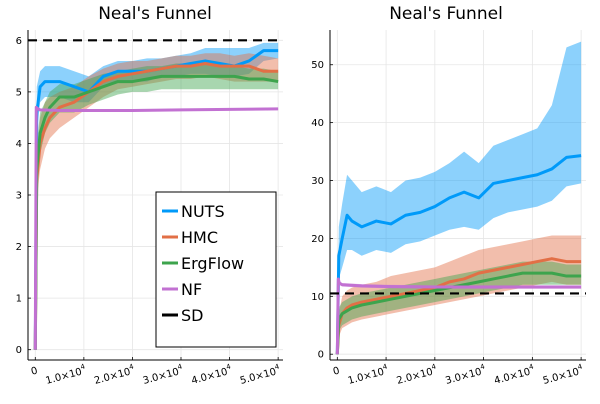  What do you see at coordinates (191, 289) in the screenshot?
I see `legend-label: NF` at bounding box center [191, 289].